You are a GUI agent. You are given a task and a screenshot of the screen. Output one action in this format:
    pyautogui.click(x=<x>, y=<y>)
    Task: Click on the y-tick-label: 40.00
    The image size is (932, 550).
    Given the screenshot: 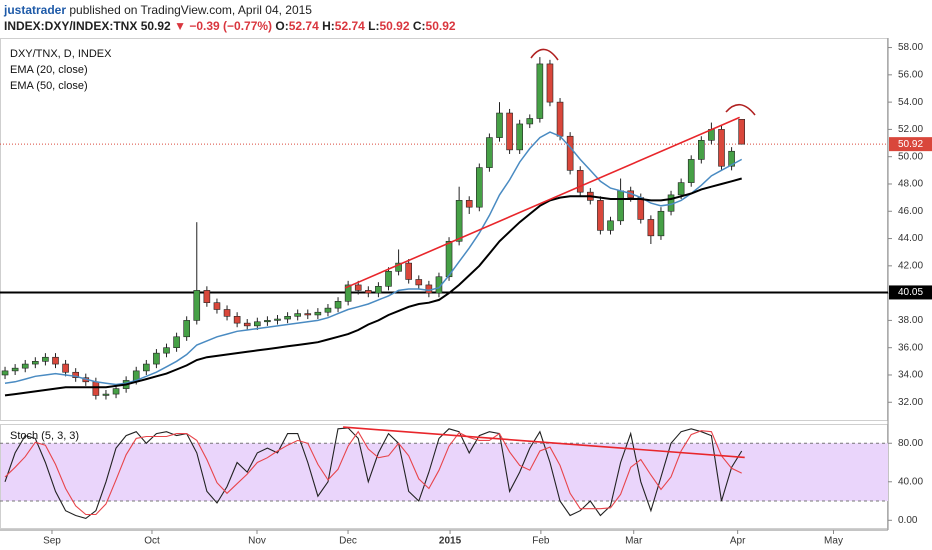 What is the action you would take?
    pyautogui.click(x=910, y=481)
    